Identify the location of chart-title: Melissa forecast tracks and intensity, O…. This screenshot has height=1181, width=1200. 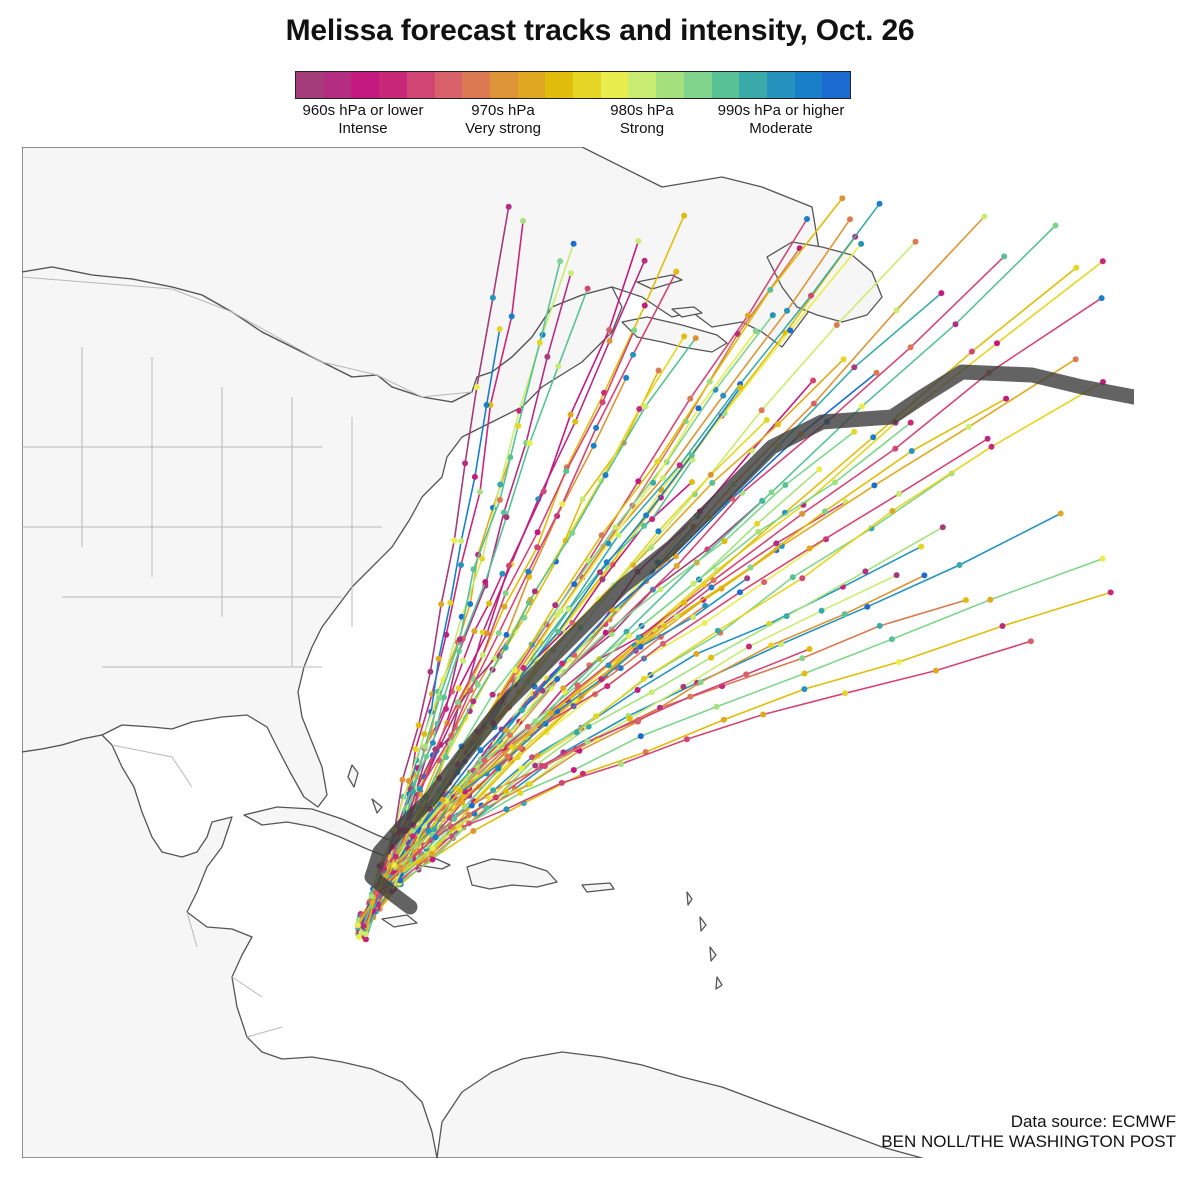
(600, 30).